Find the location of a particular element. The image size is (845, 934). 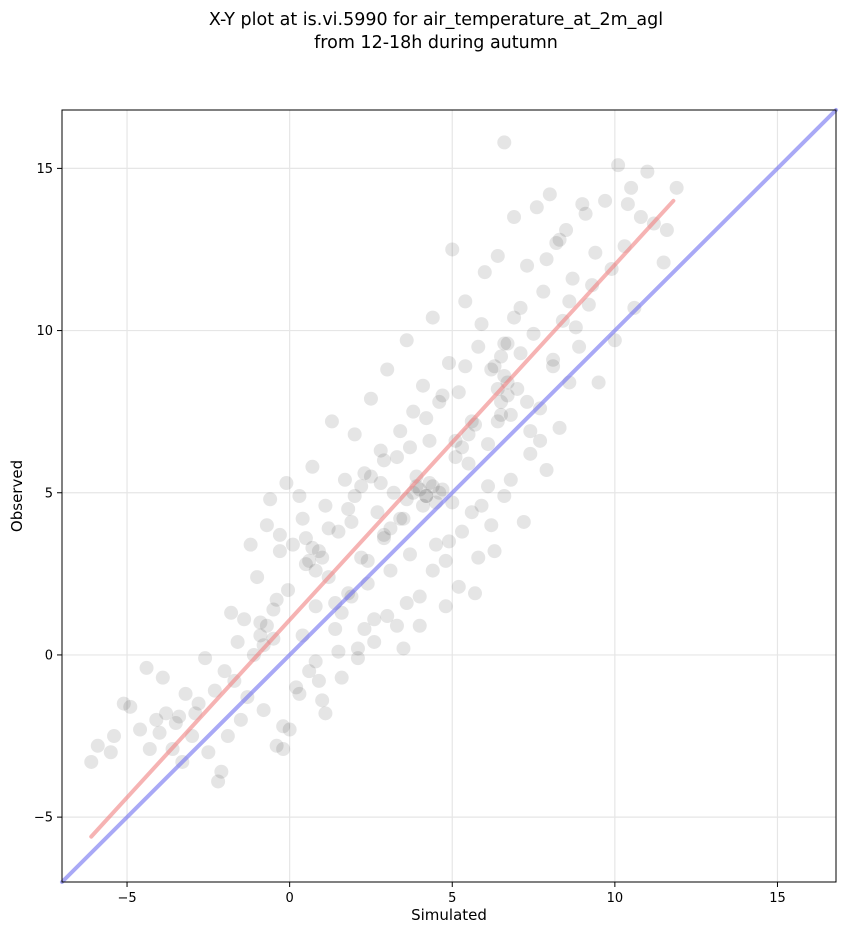

y-axis-ticks: −5 0 5 10 15 is located at coordinates (48, 494).